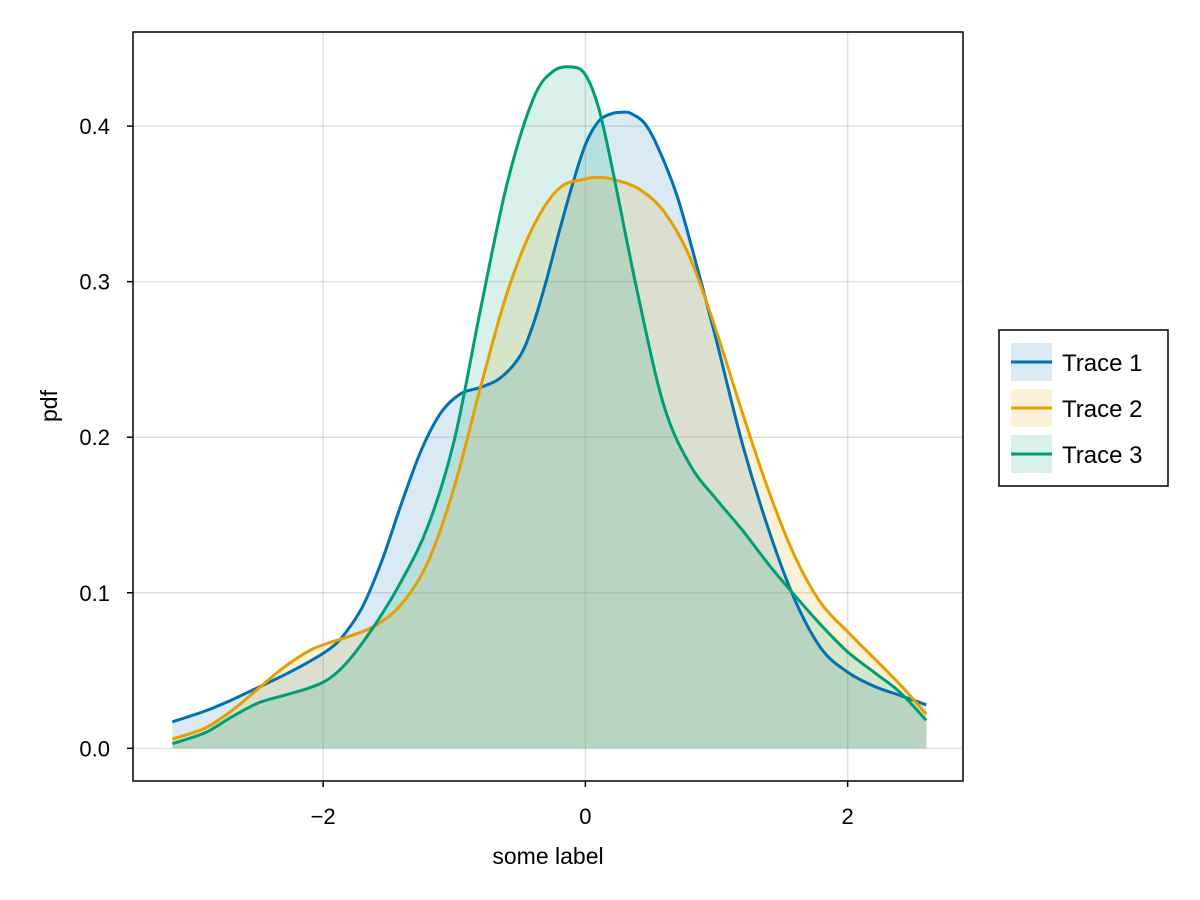  I want to click on y-tick-label-3: 0.3, so click(94, 282).